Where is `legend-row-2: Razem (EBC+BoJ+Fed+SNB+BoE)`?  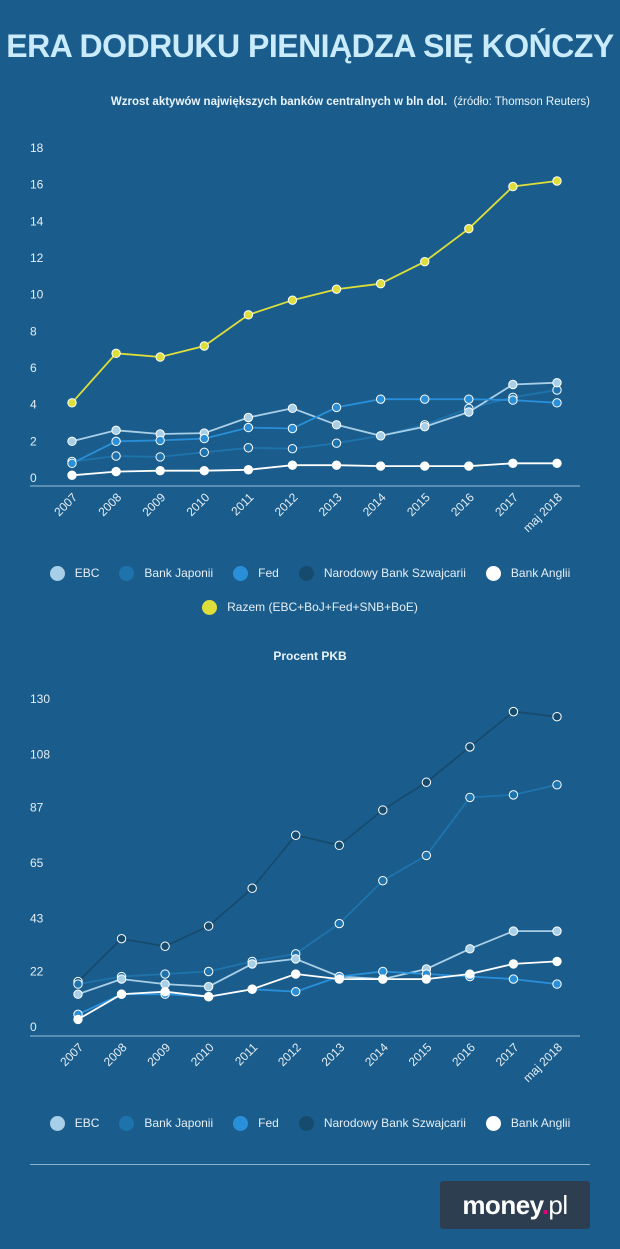
legend-row-2: Razem (EBC+BoJ+Fed+SNB+BoE) is located at coordinates (310, 607).